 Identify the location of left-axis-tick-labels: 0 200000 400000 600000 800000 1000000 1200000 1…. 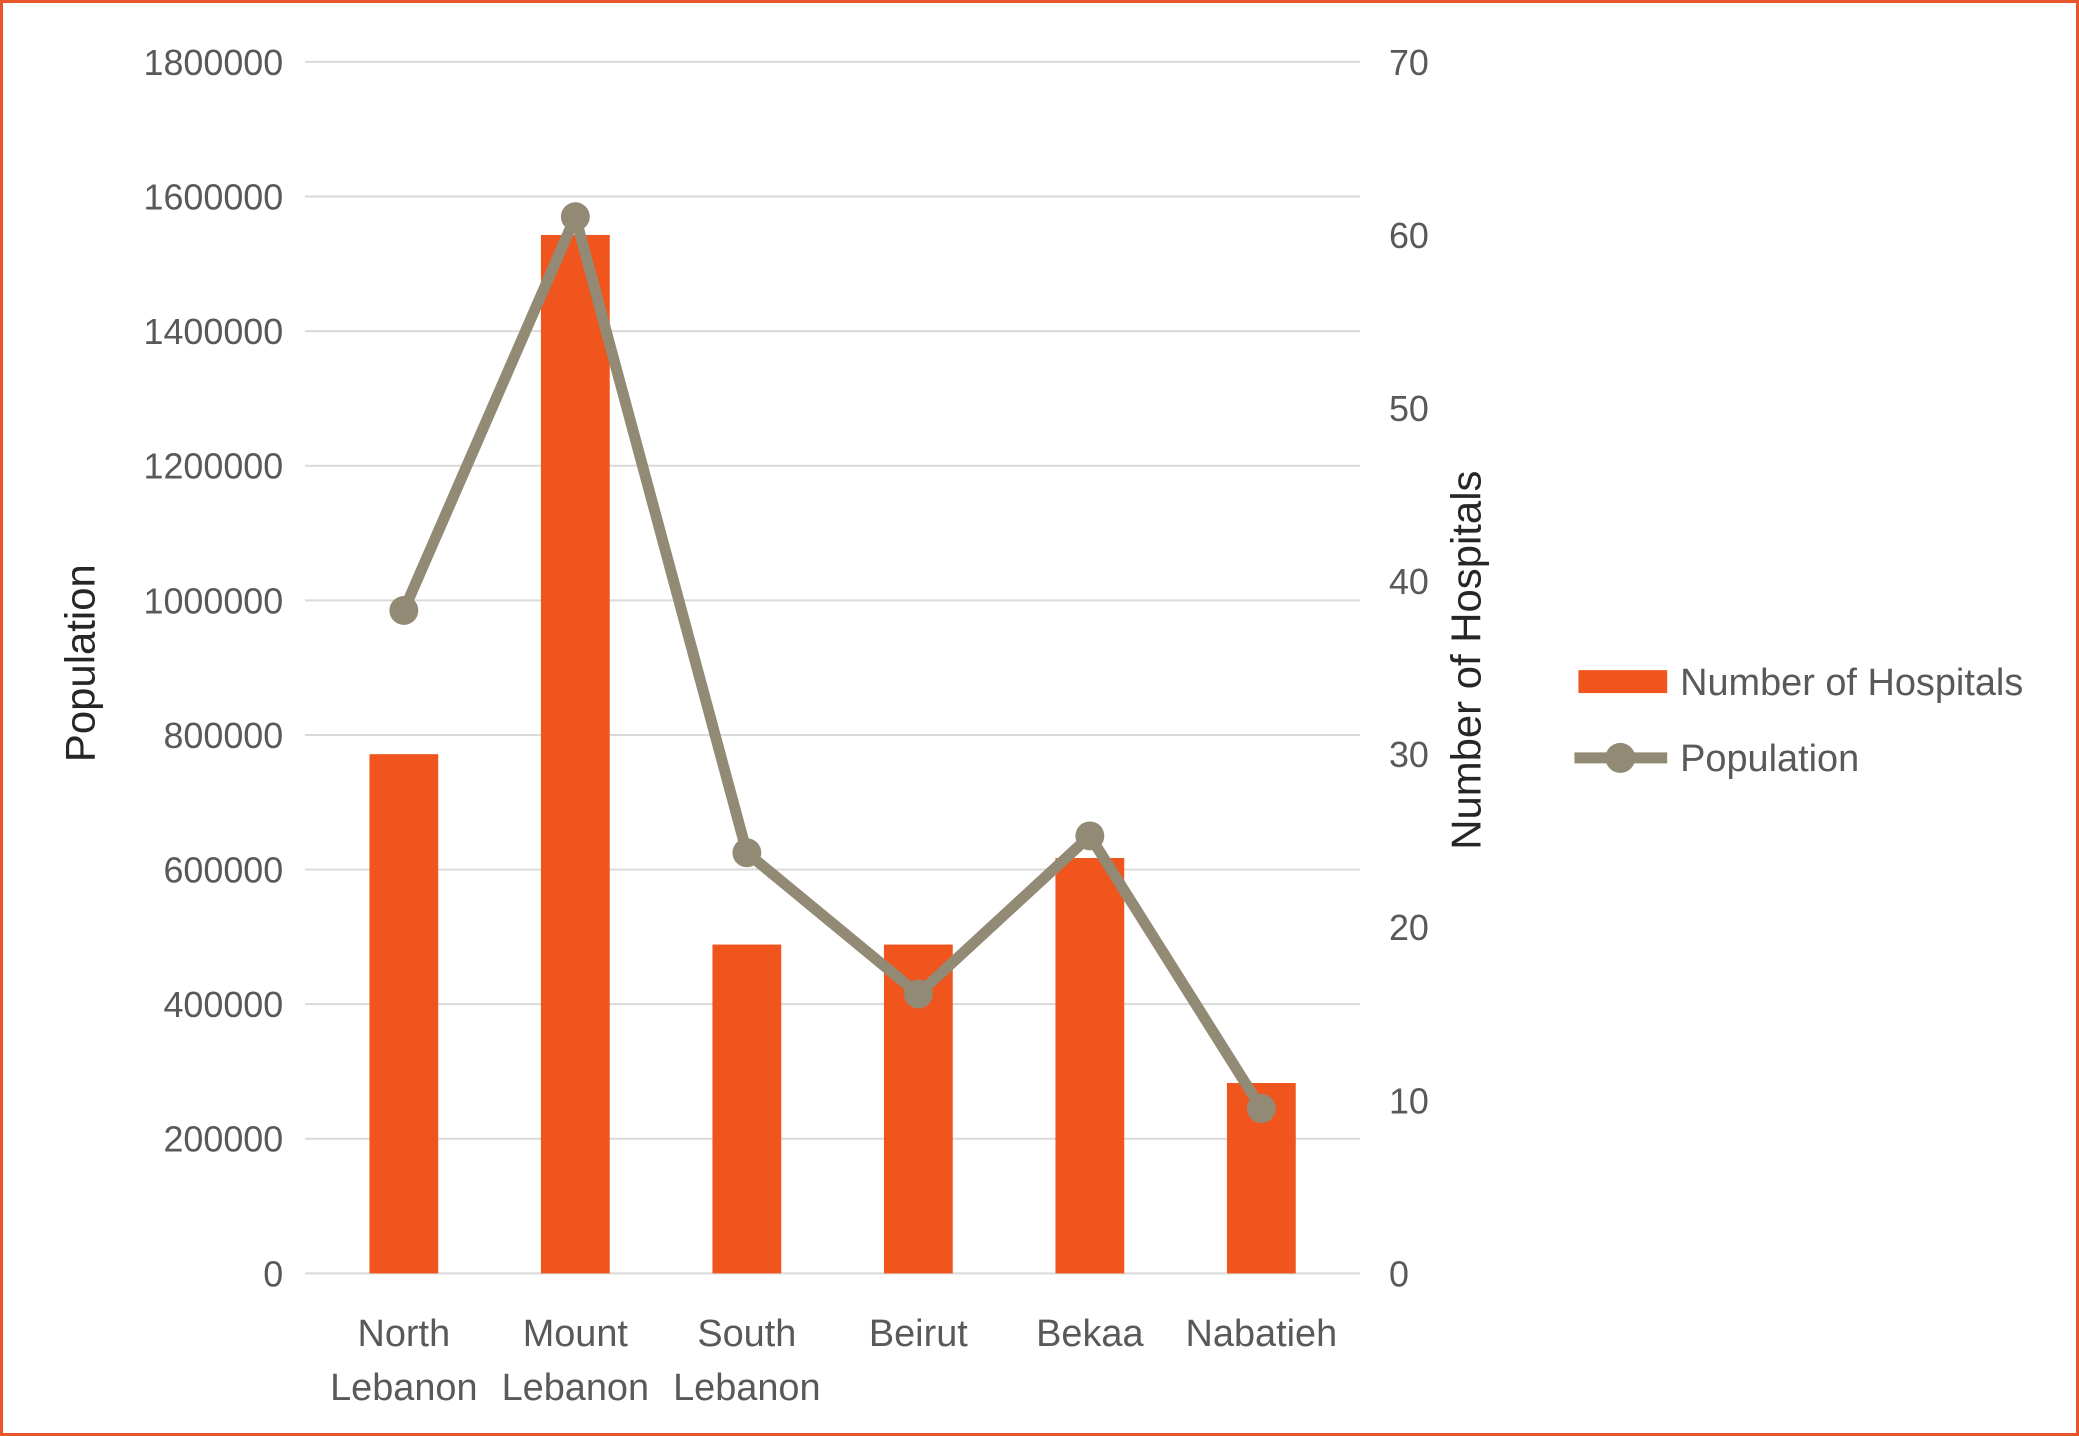
(214, 668).